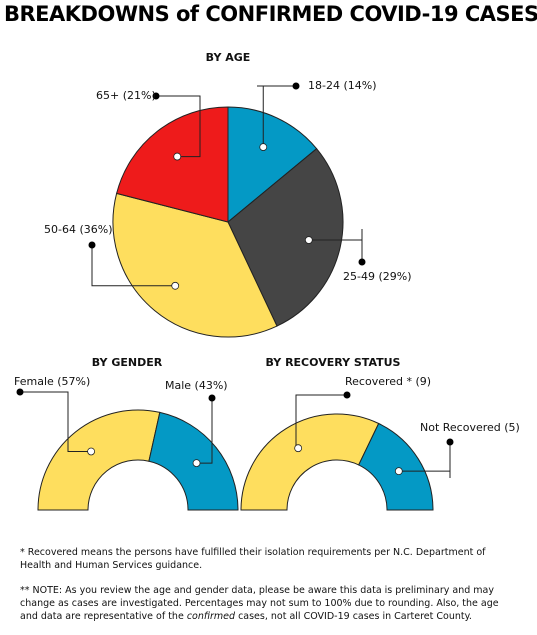  What do you see at coordinates (377, 276) in the screenshot?
I see `slice-label: 25-49 (29%)` at bounding box center [377, 276].